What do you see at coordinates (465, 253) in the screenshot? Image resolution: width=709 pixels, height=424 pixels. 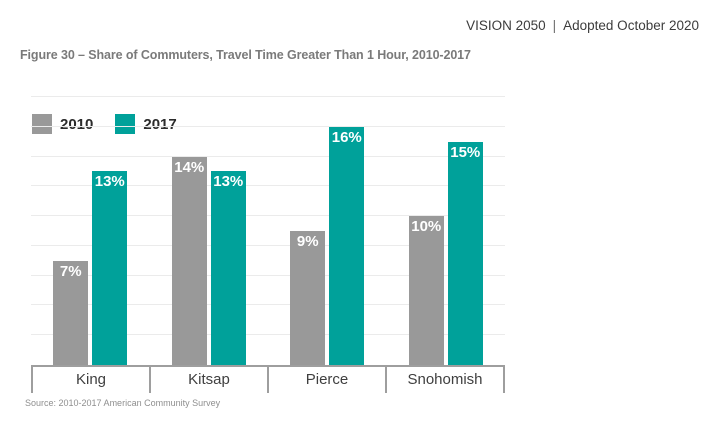 I see `bar-snohomish-2017: 15%` at bounding box center [465, 253].